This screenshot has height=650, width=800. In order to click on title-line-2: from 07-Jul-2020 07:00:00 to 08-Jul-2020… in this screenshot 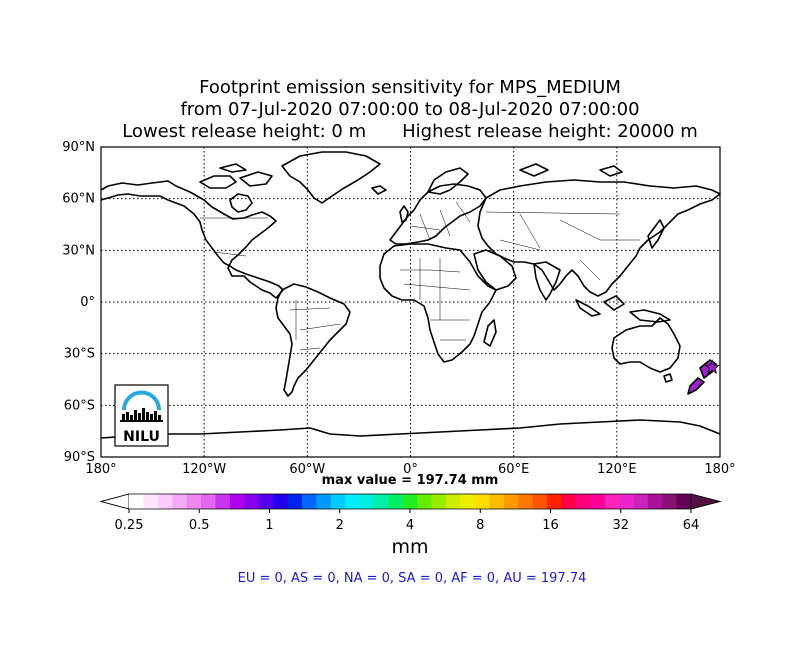, I will do `click(410, 109)`.